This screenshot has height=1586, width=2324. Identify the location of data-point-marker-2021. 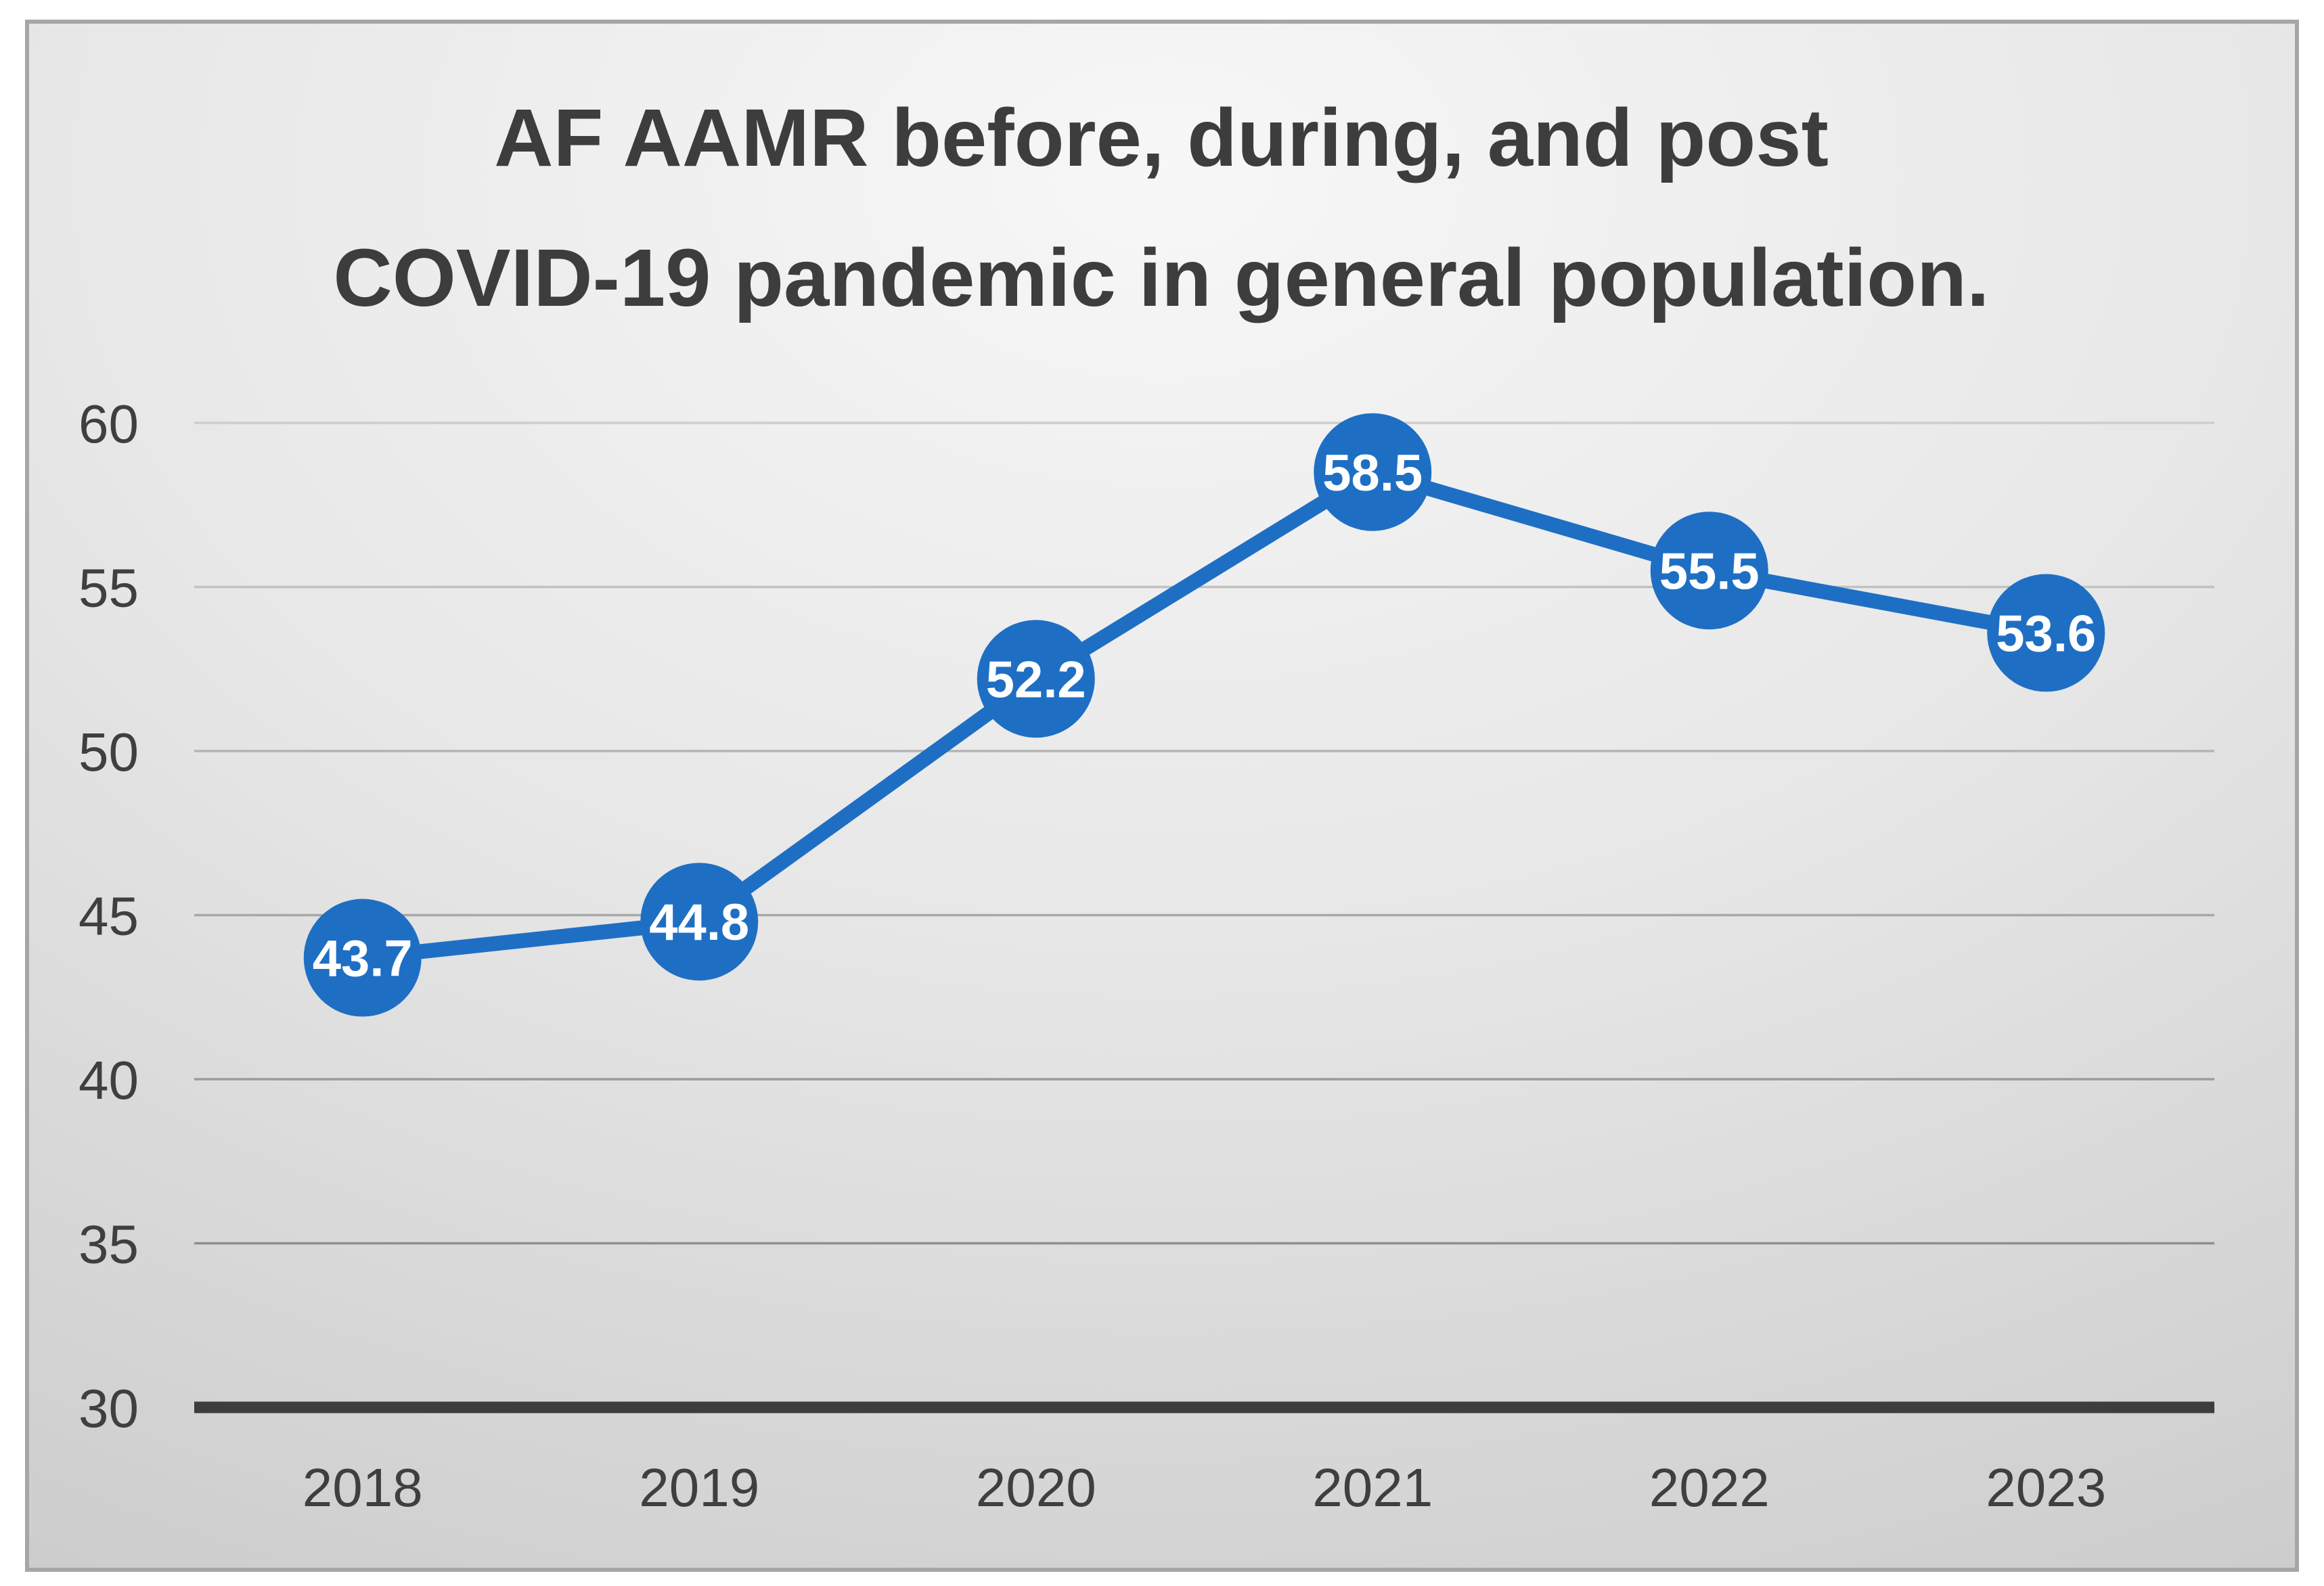
(1373, 472).